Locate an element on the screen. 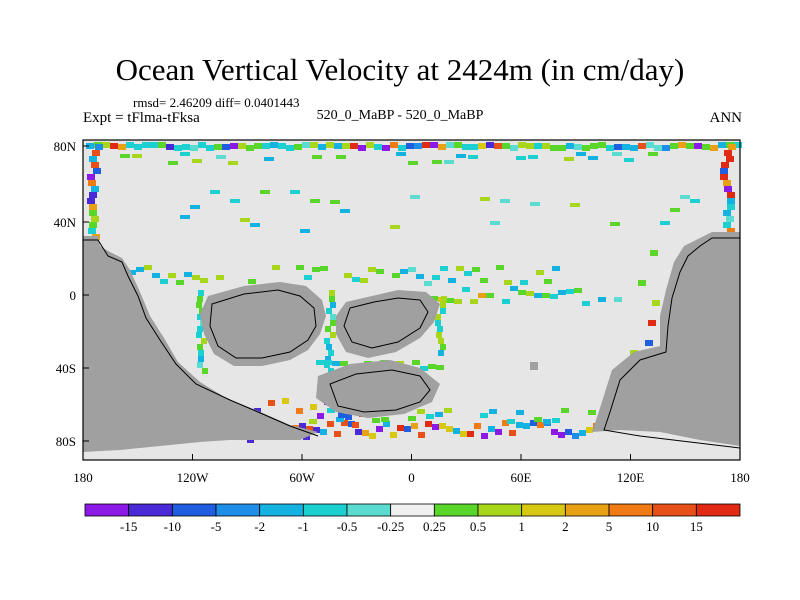 This screenshot has height=600, width=800. season-label: ANN is located at coordinates (726, 118).